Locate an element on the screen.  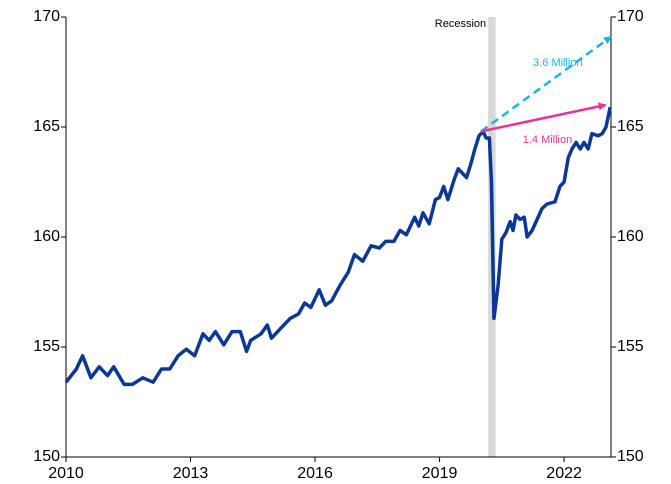
x-tick-label: 2010 is located at coordinates (66, 473).